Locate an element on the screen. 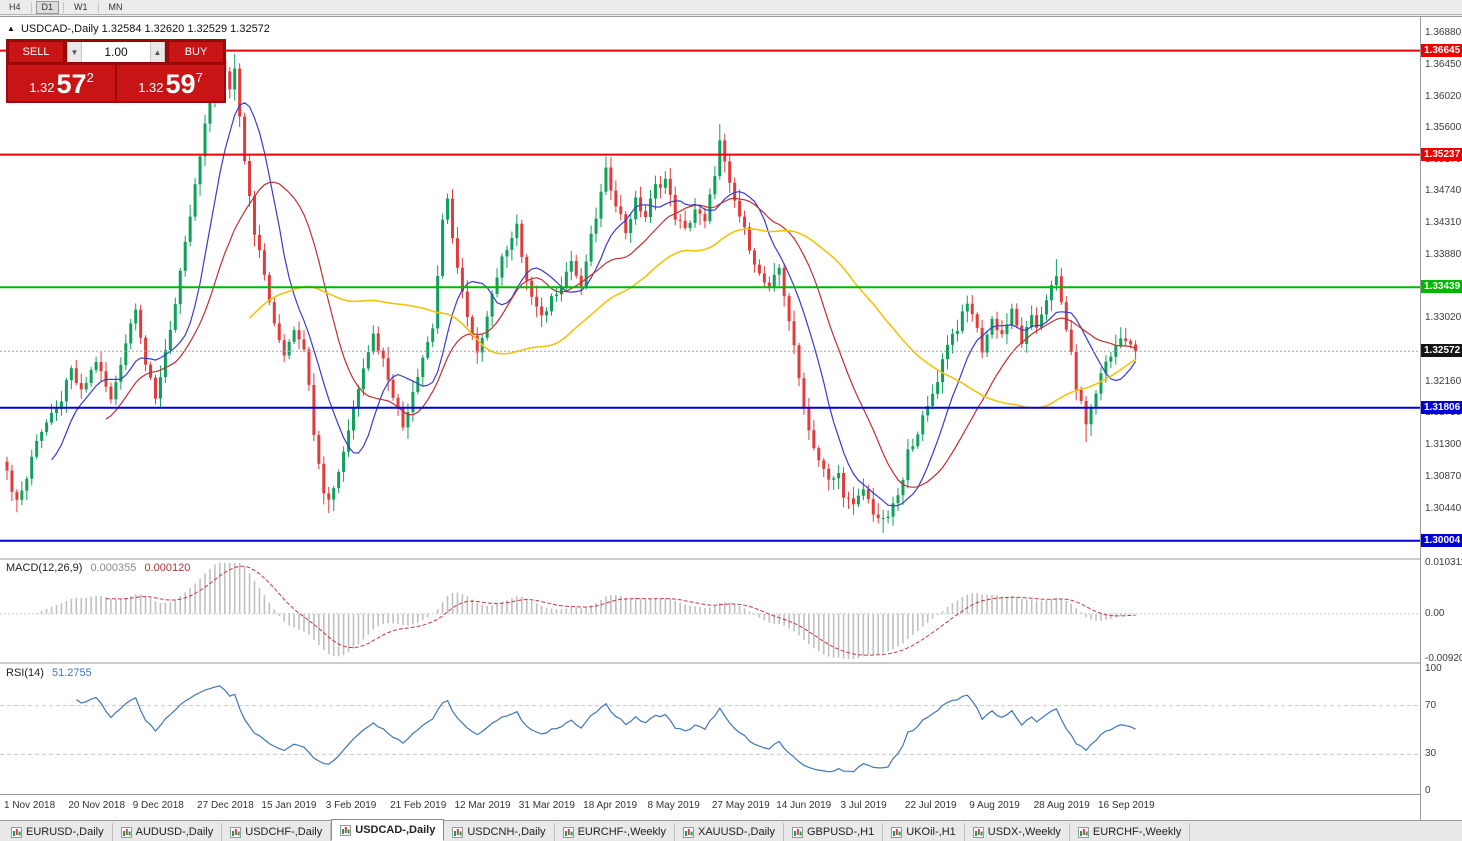  chart-tab-label: USDCNH-,Daily is located at coordinates (506, 832).